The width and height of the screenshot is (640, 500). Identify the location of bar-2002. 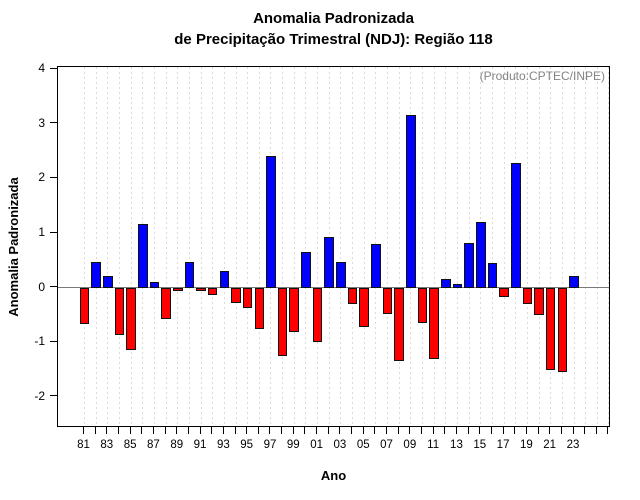
(329, 262).